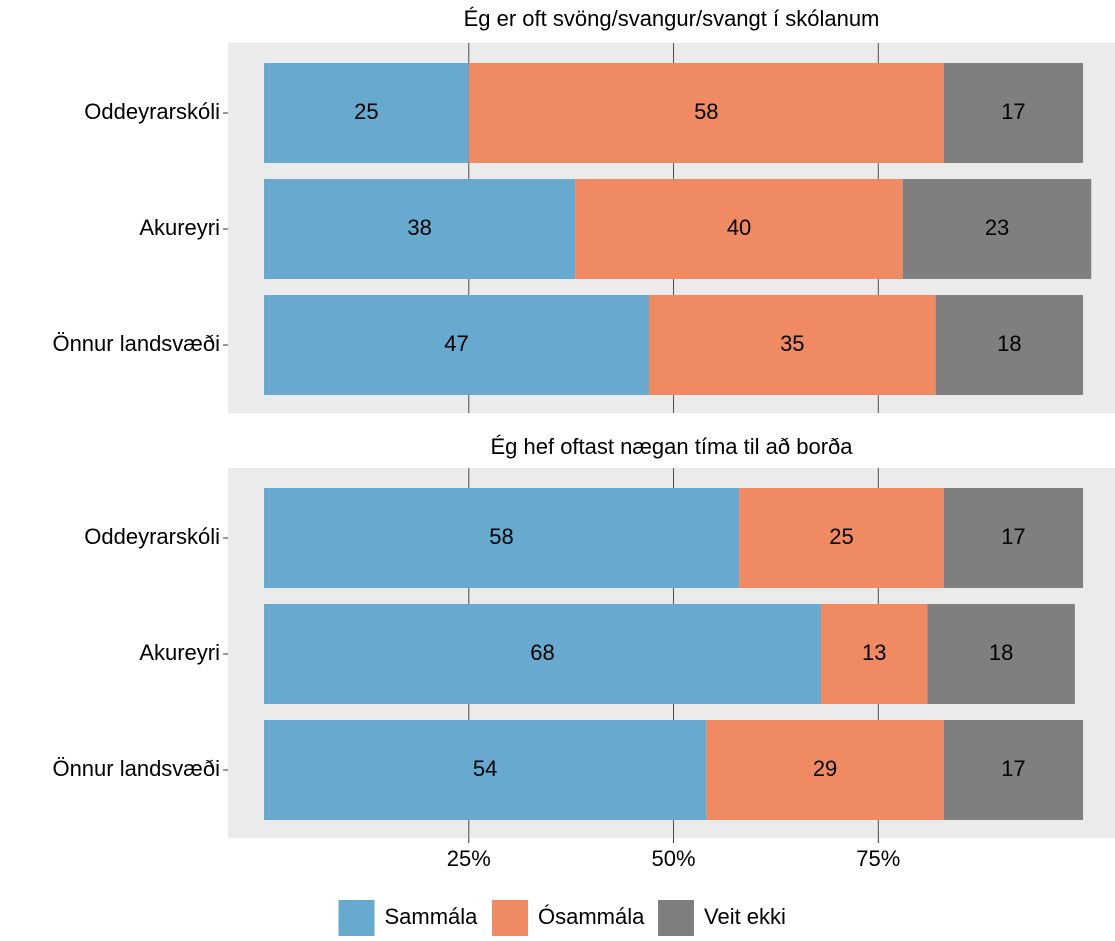  I want to click on data-label: 13, so click(874, 652).